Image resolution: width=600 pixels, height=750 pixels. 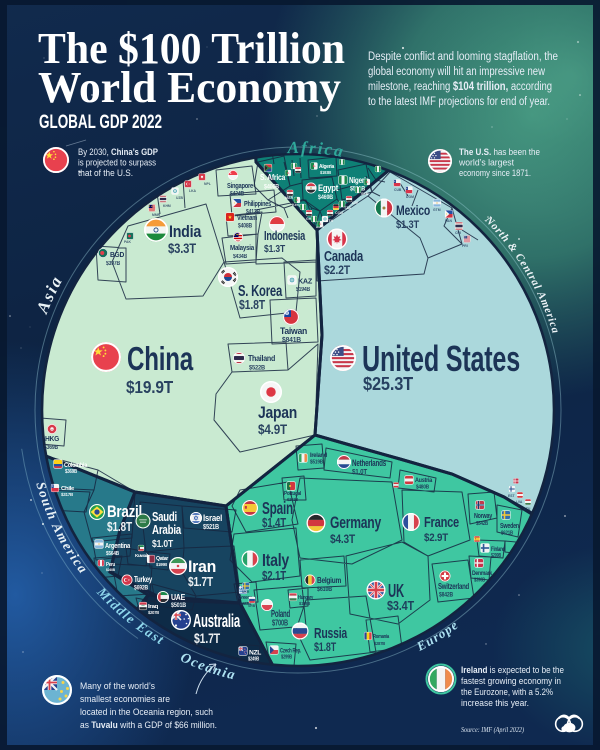 I want to click on svg-text: United States, so click(x=441, y=358).